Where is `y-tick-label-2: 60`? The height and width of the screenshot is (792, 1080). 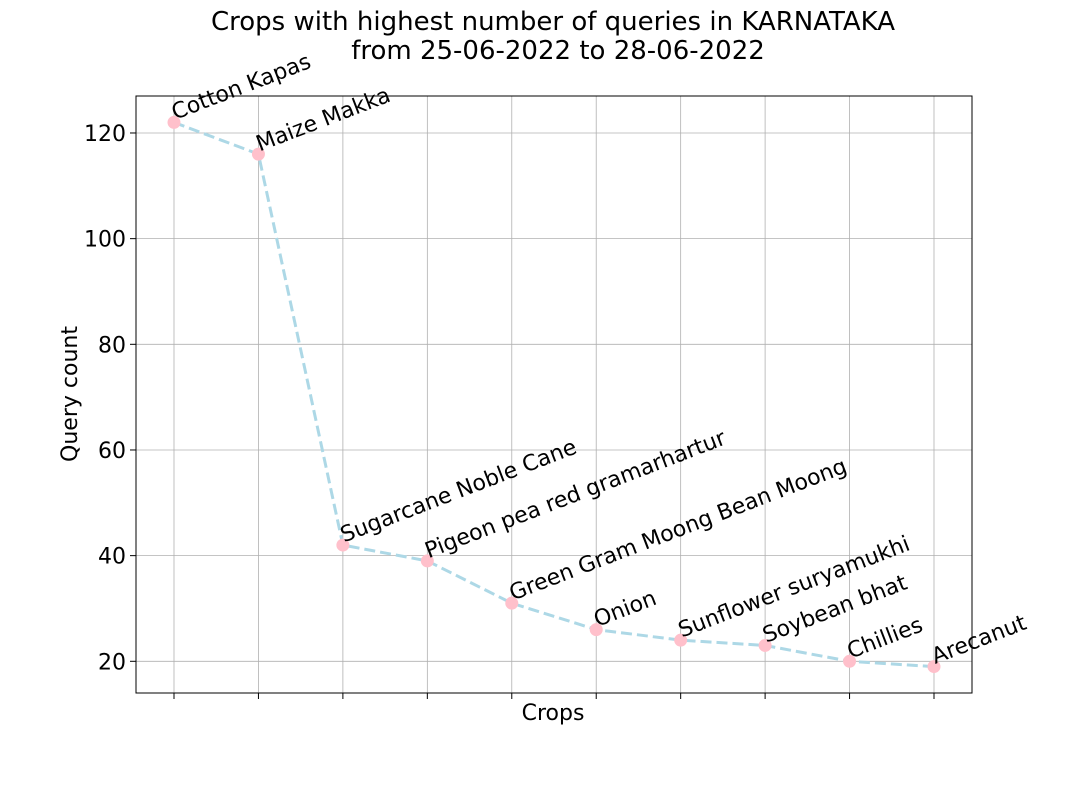 y-tick-label-2: 60 is located at coordinates (112, 451).